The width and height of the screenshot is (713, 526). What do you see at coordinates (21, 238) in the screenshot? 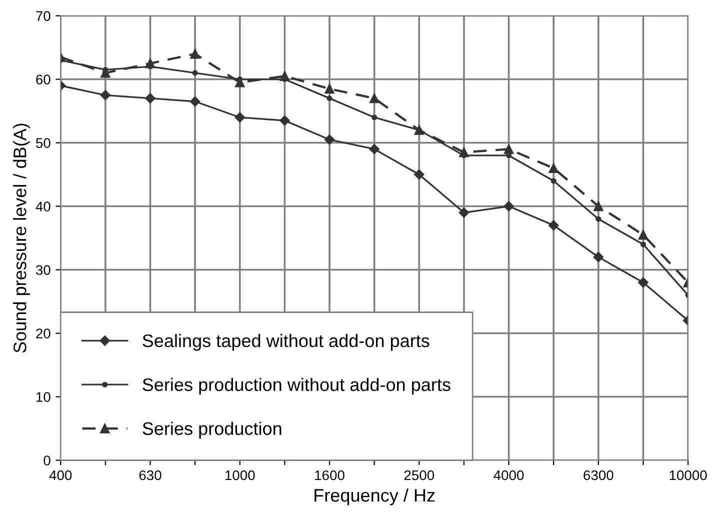
I see `y-axis-title: Sound pressure level / dB(A)` at bounding box center [21, 238].